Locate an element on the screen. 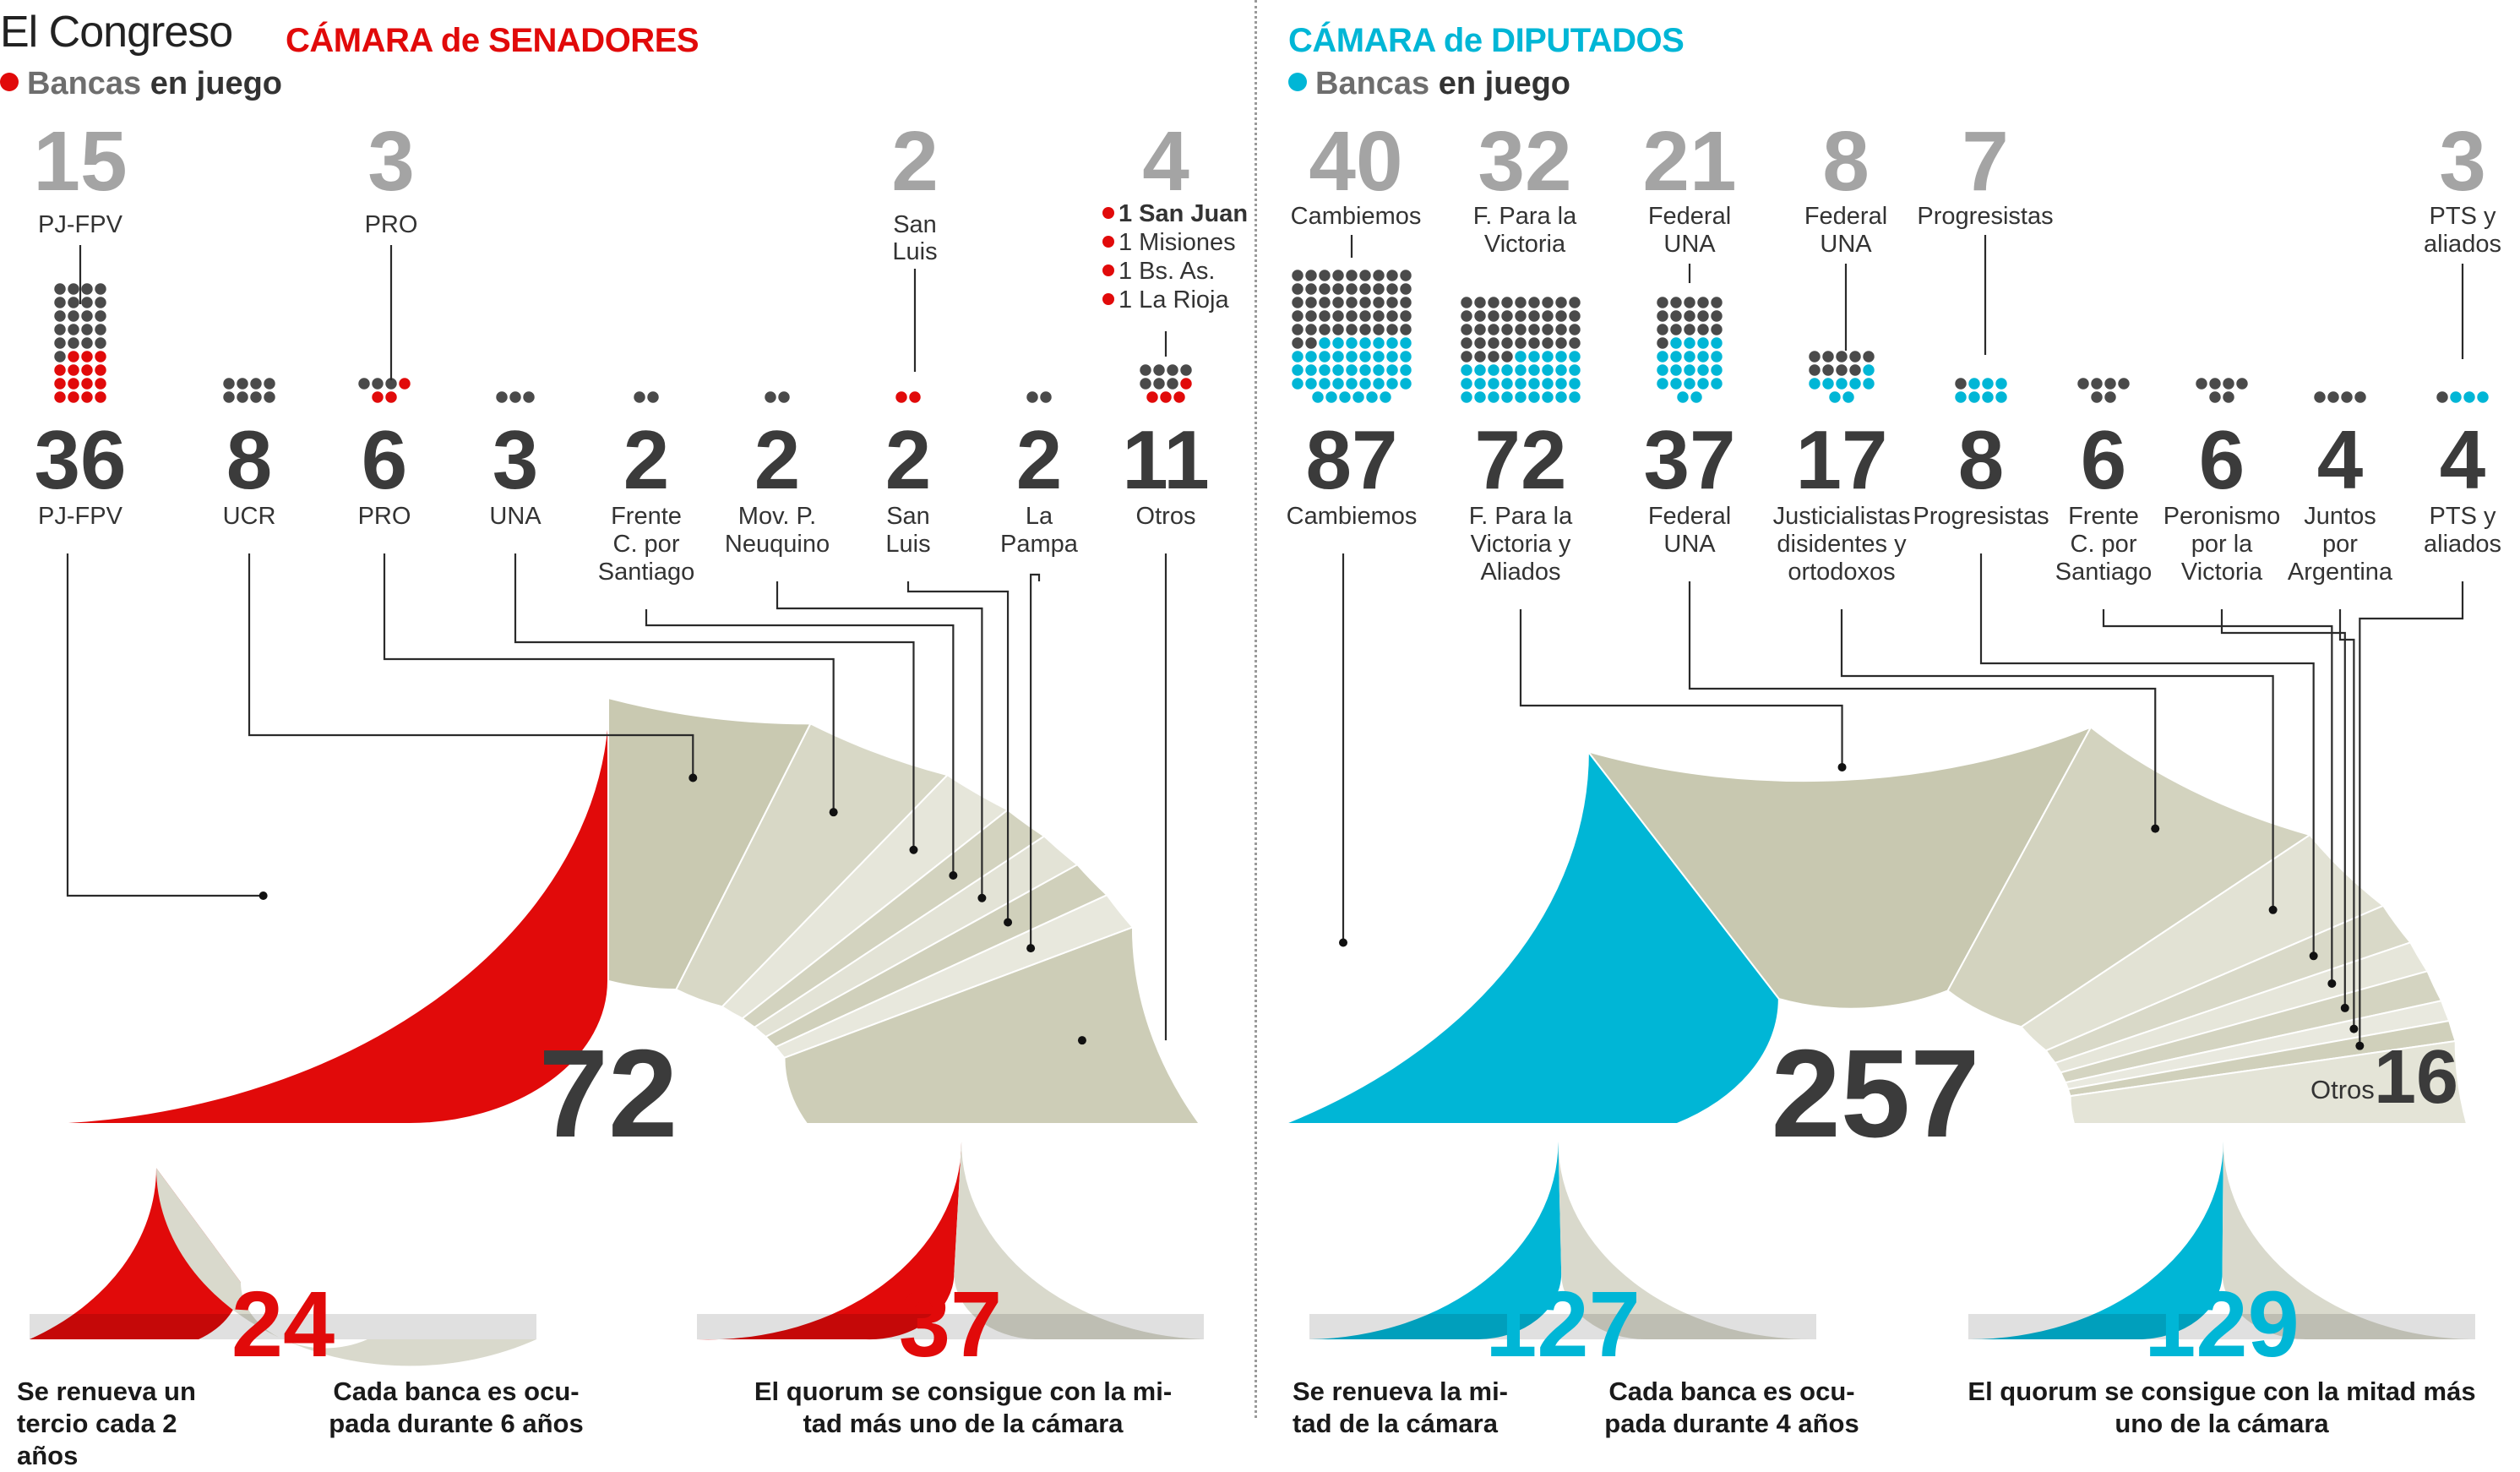 The width and height of the screenshot is (2520, 1472). senate-others-item: 1 La Rioja is located at coordinates (1173, 299).